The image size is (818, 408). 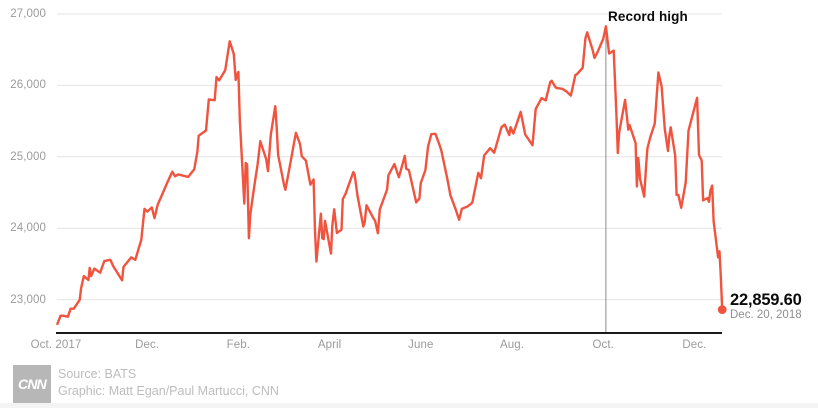 I want to click on record-high-annotation: Record high, so click(x=648, y=16).